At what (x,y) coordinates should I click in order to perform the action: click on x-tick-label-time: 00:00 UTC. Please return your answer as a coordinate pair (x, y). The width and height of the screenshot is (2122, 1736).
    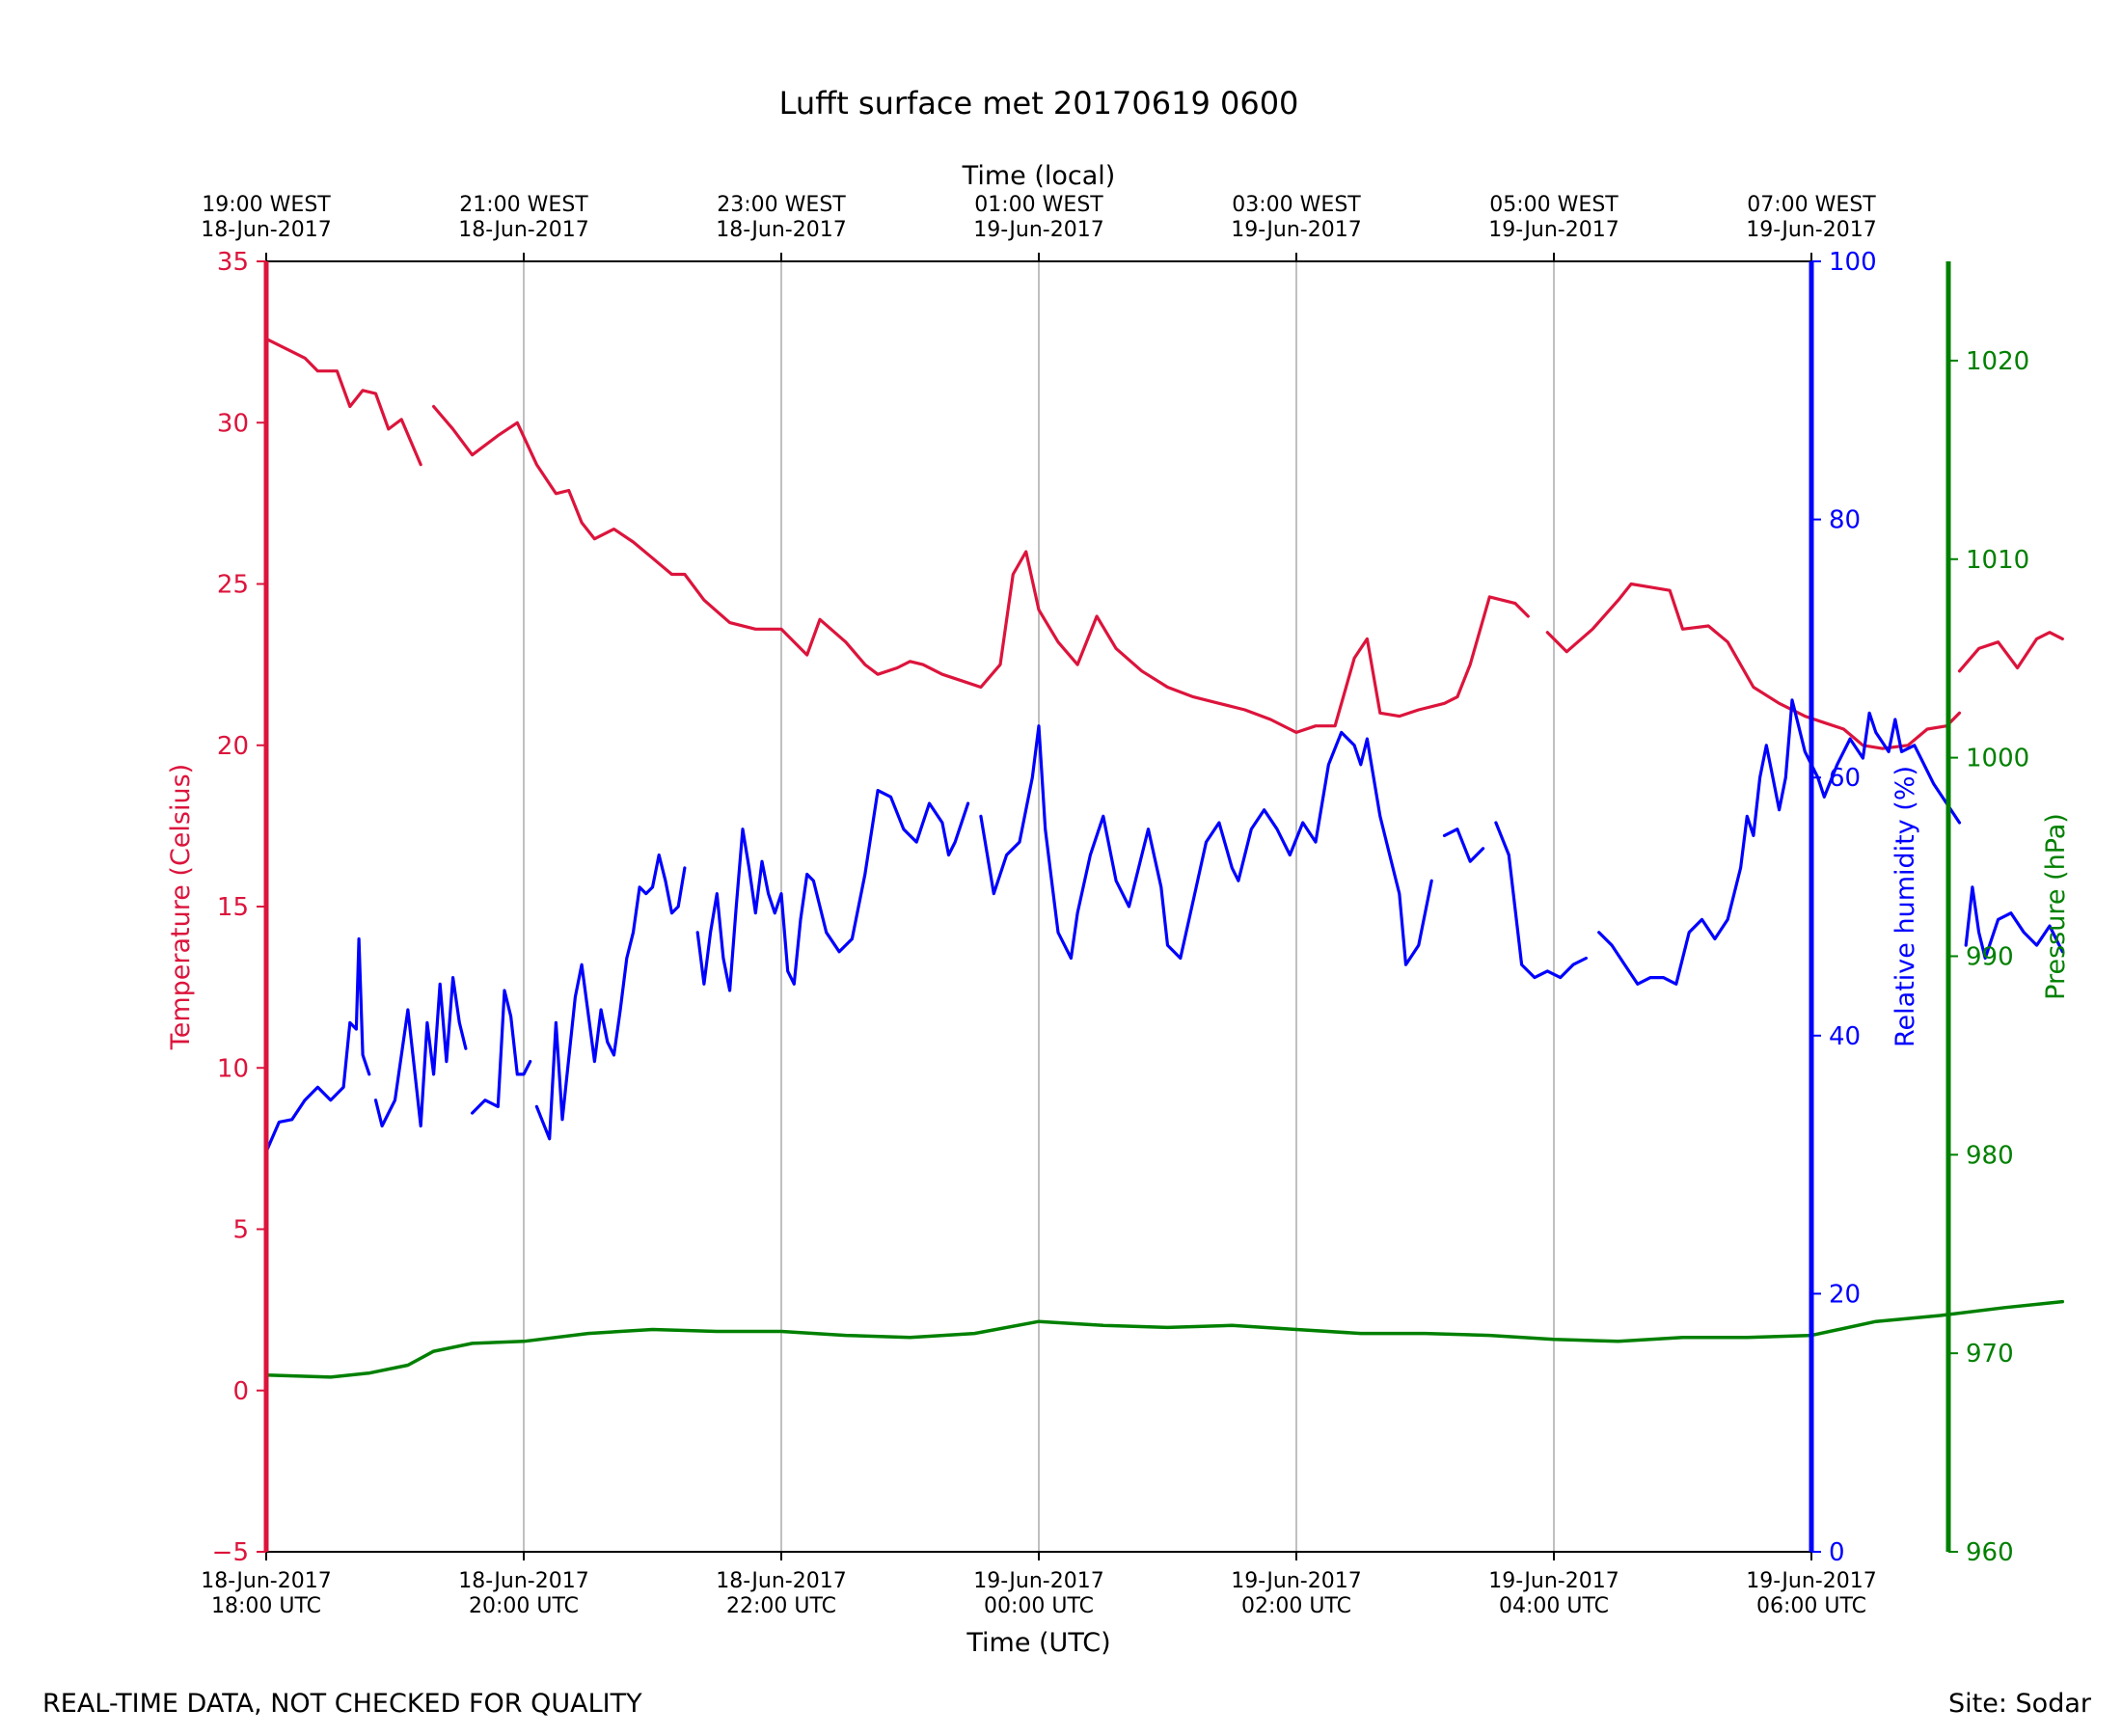
    Looking at the image, I should click on (1039, 1606).